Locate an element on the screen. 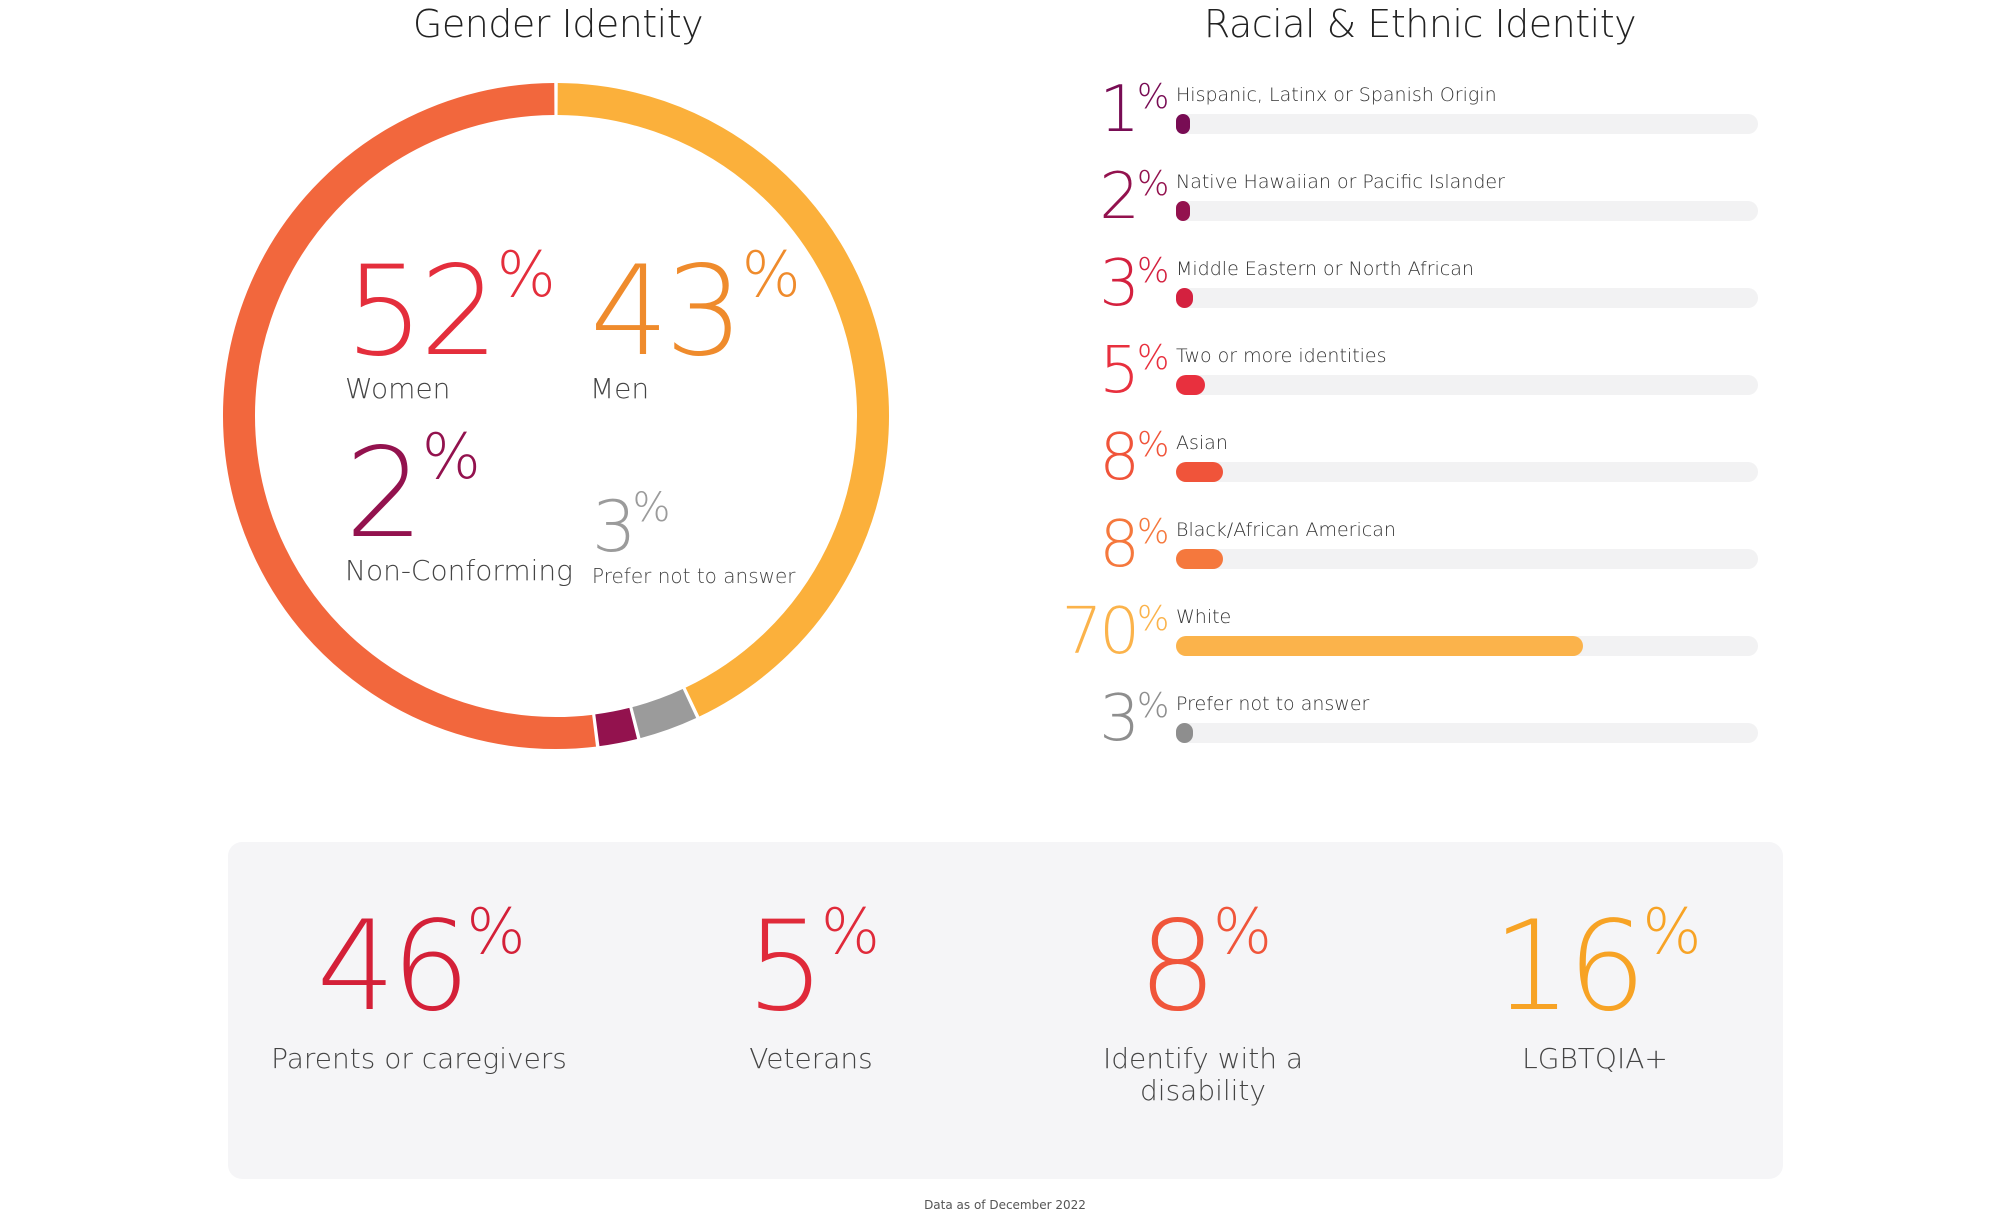  women-stat: 52% Women is located at coordinates (450, 325).